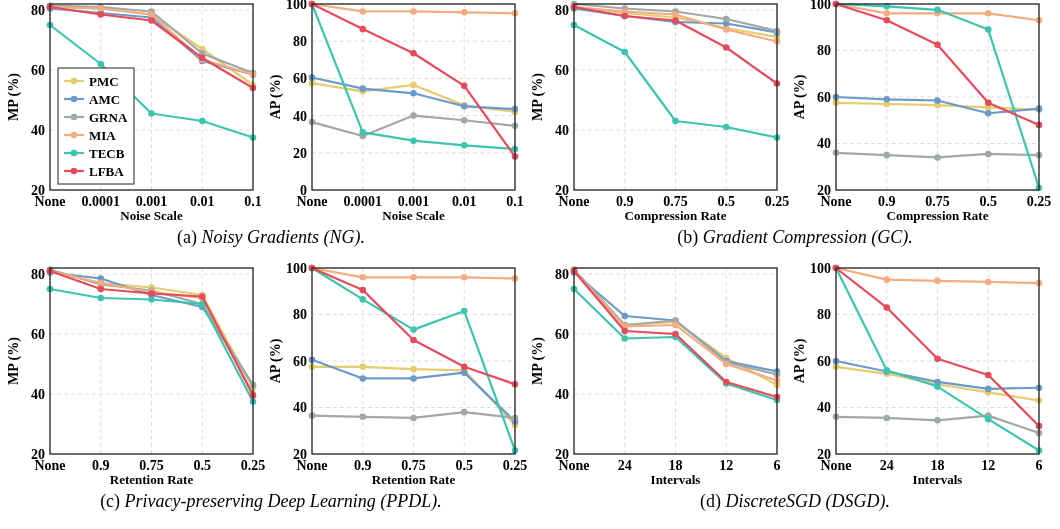 The height and width of the screenshot is (529, 1060). Describe the element at coordinates (271, 501) in the screenshot. I see `text: (c) Privacy-preserving Deep Learning (PPDL).` at that location.